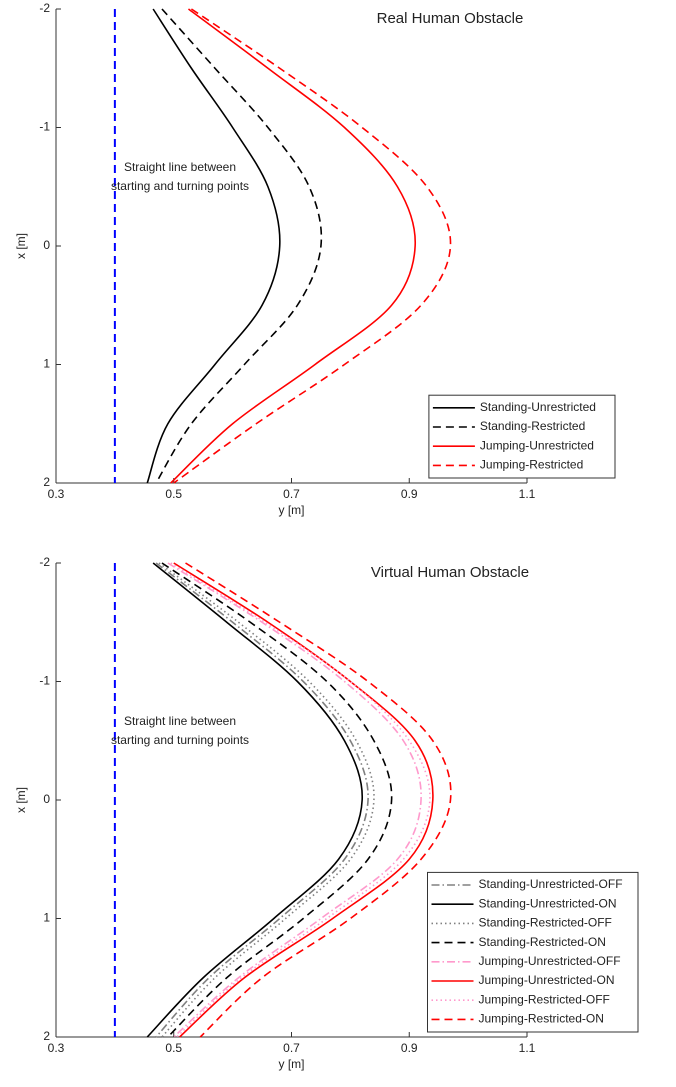 This screenshot has height=1087, width=676. What do you see at coordinates (450, 18) in the screenshot?
I see `chart-title: Real Human Obstacle` at bounding box center [450, 18].